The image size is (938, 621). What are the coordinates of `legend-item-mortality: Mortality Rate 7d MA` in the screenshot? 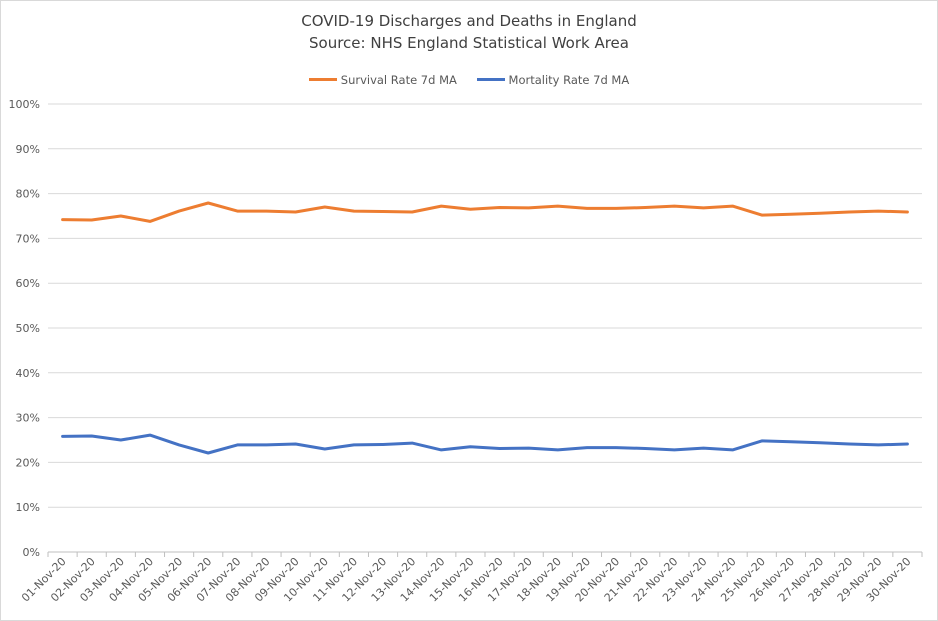 It's located at (553, 79).